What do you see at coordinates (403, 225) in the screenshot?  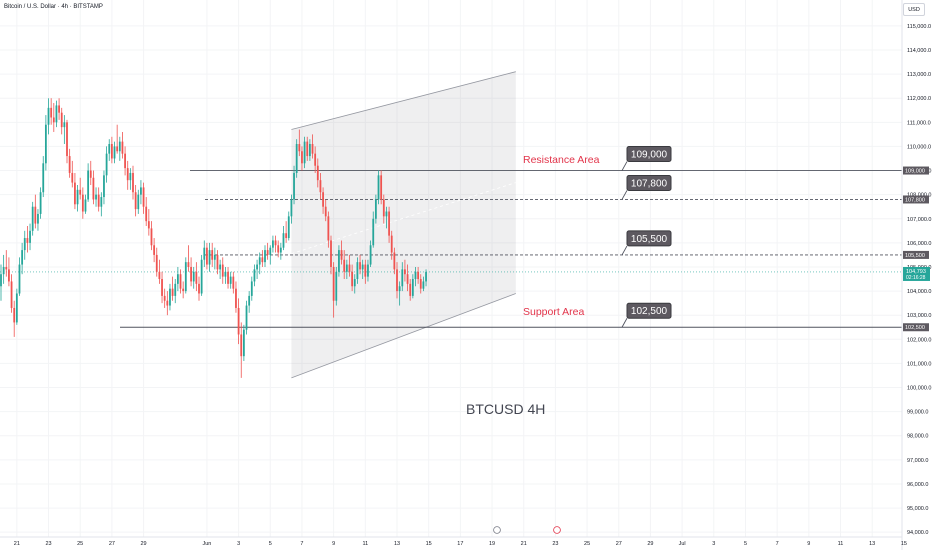 I see `price-channel` at bounding box center [403, 225].